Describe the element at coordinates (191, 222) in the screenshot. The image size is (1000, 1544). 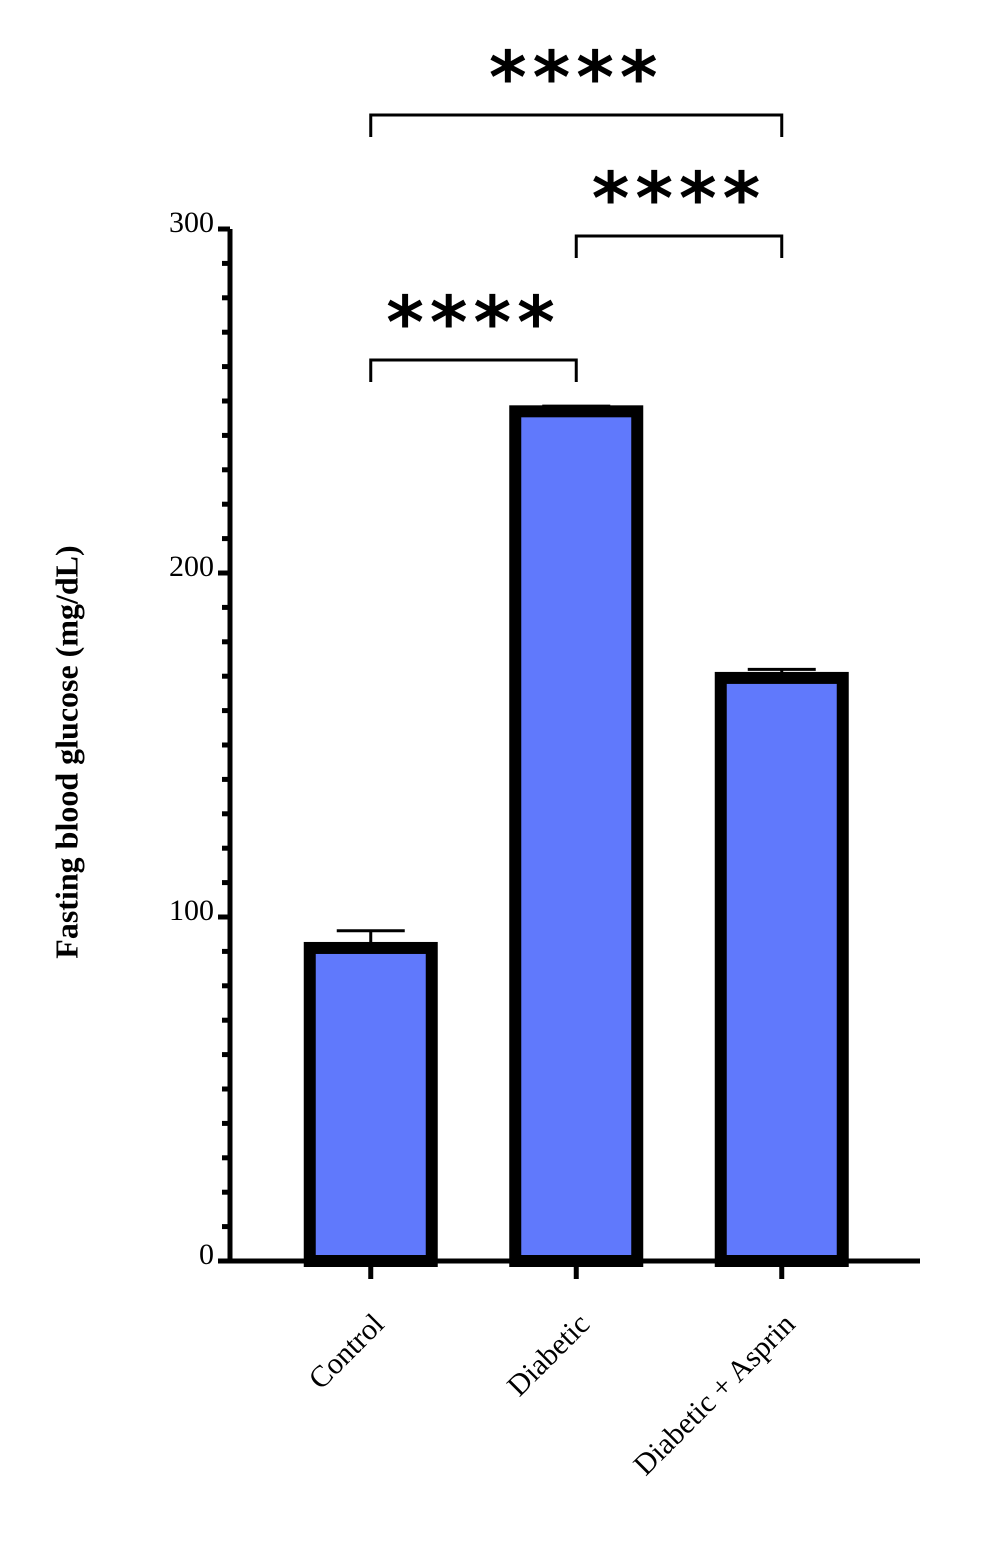
I see `y-tick-label: 300` at that location.